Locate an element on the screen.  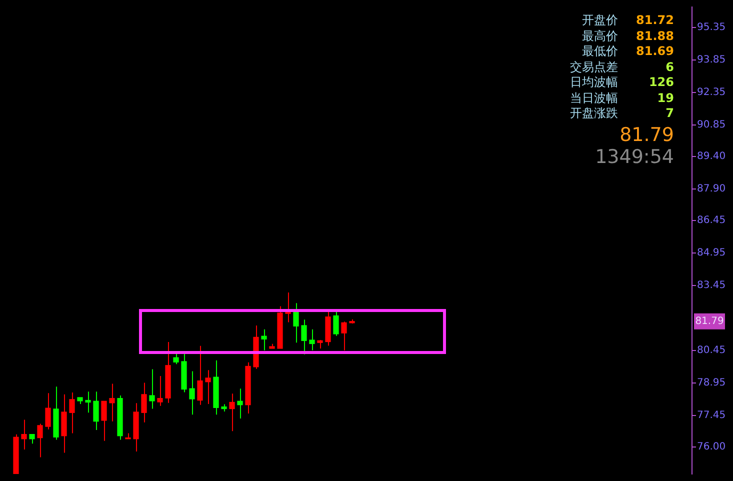
y-tick-label: 90.85 is located at coordinates (711, 125).